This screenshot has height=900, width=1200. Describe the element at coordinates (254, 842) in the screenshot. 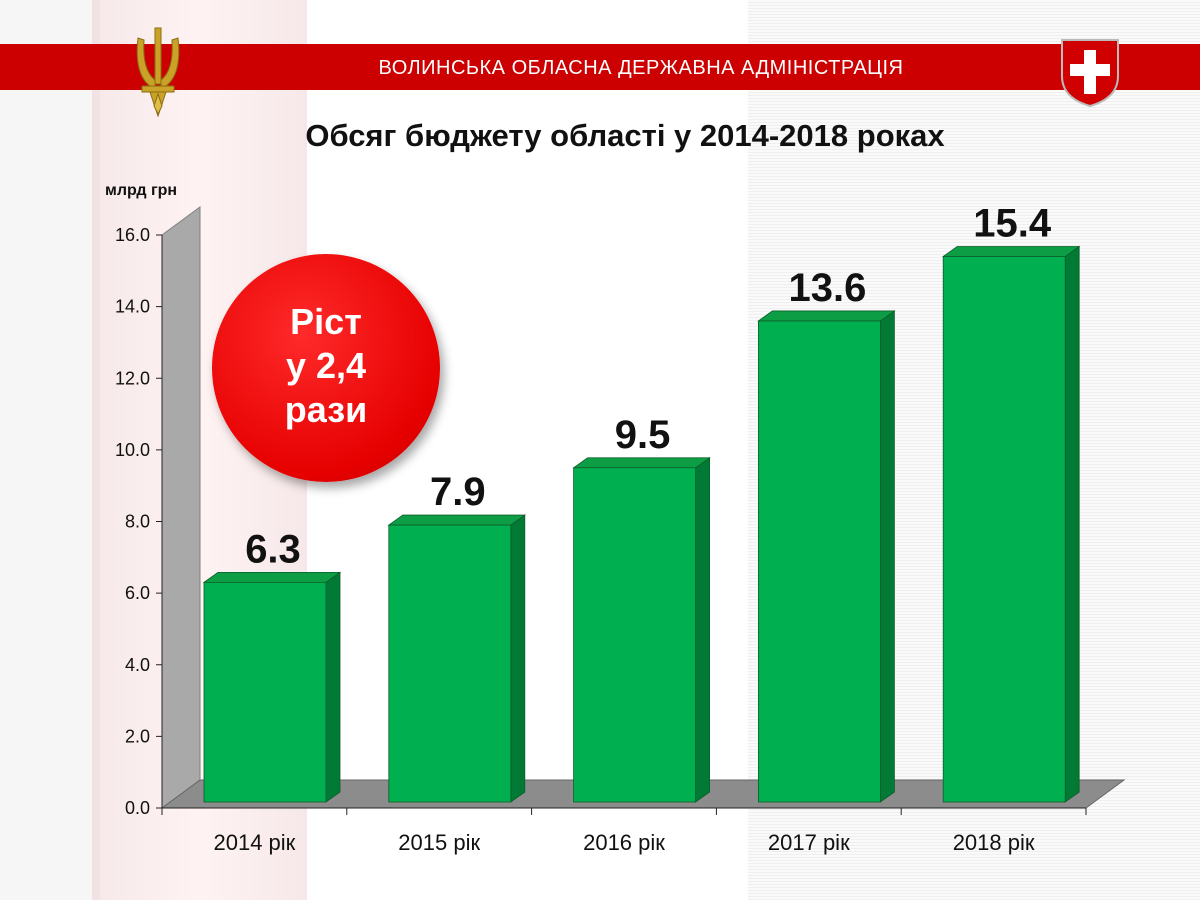

I see `x-category-label: 2014 рік` at that location.